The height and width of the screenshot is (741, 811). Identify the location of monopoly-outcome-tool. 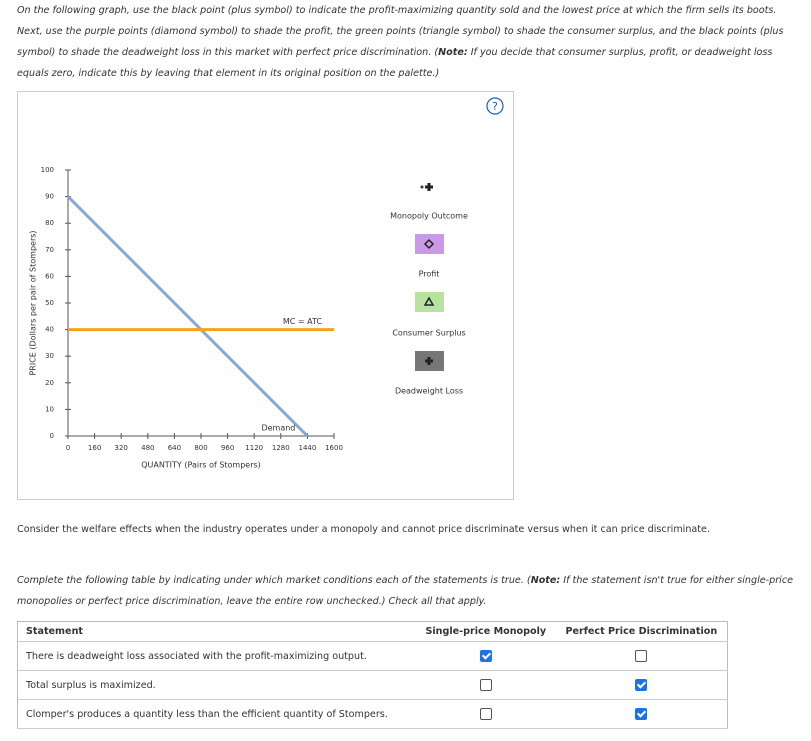
(427, 187).